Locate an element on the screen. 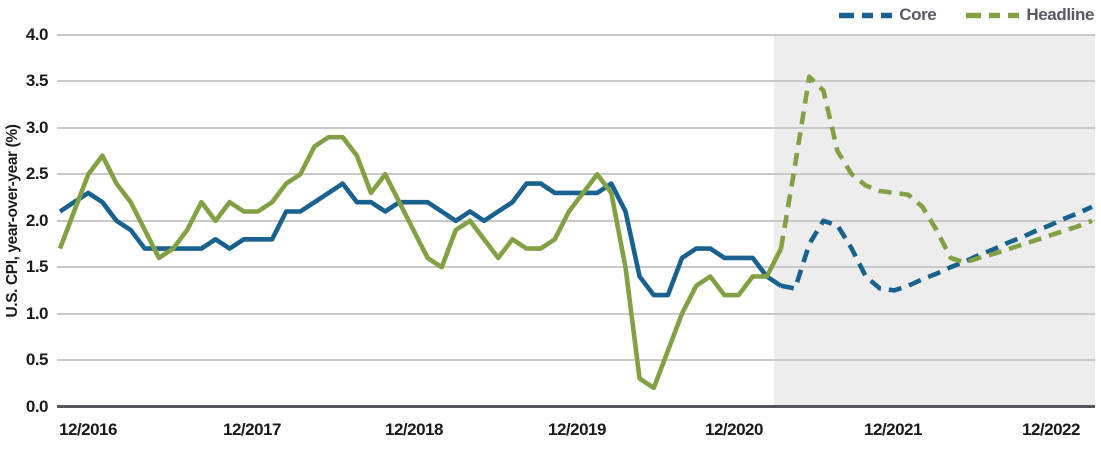 This screenshot has width=1101, height=461. x-tick-label: 12/2016 is located at coordinates (88, 429).